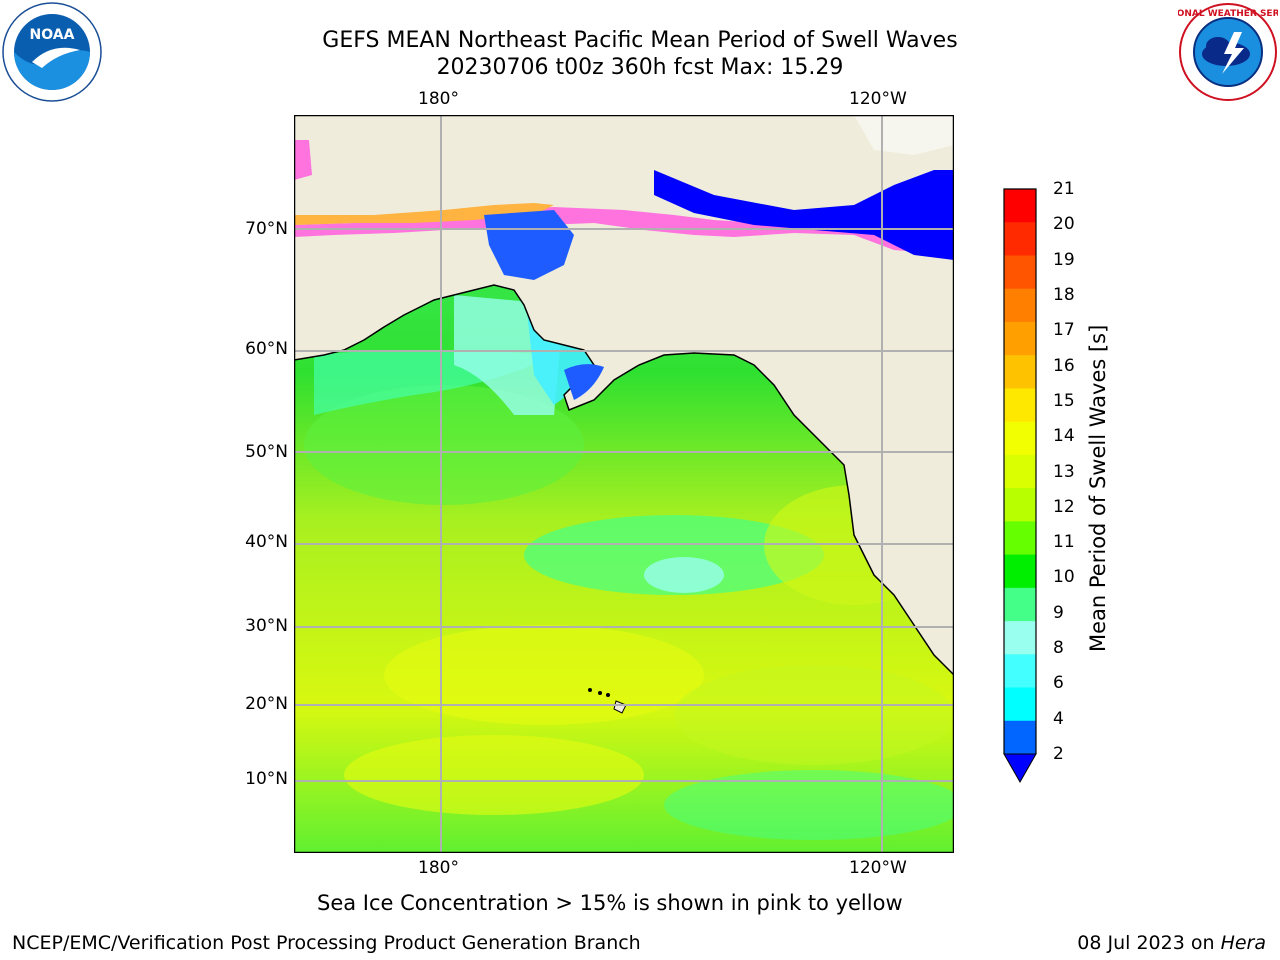 The width and height of the screenshot is (1280, 960). I want to click on footer-host: Hera, so click(1243, 943).